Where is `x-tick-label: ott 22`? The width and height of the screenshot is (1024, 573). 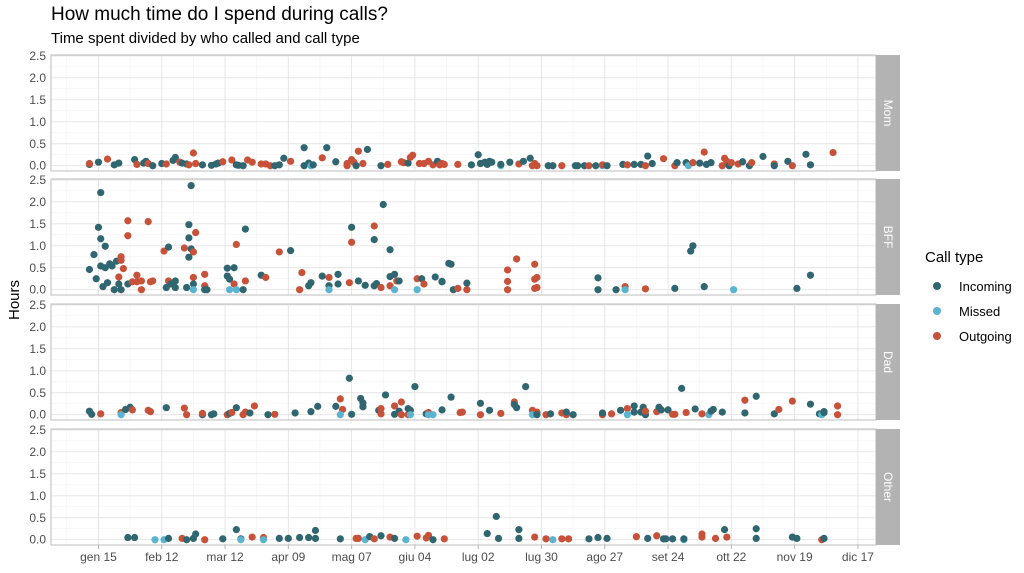 x-tick-label: ott 22 is located at coordinates (731, 557).